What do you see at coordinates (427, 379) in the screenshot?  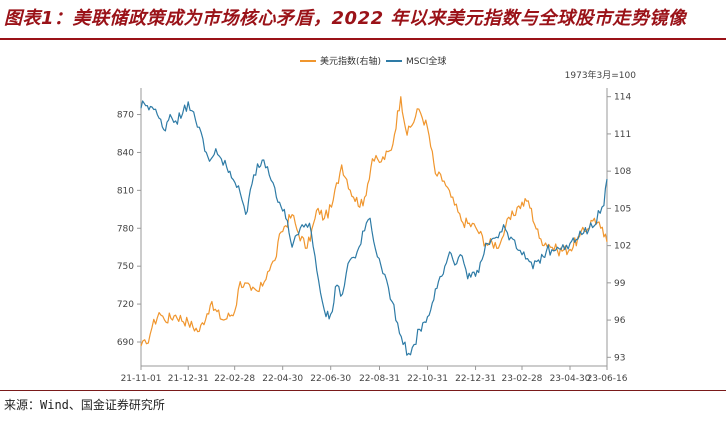 I see `x-tick-label: 22-10-31` at bounding box center [427, 379].